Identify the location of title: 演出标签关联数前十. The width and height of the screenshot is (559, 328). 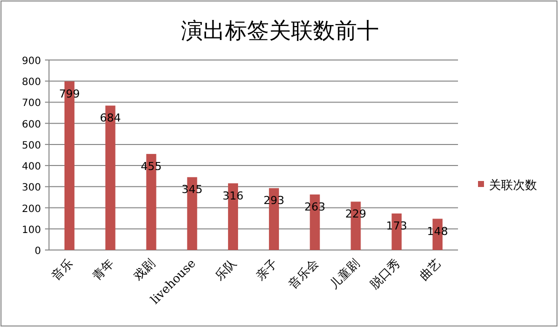
(280, 31).